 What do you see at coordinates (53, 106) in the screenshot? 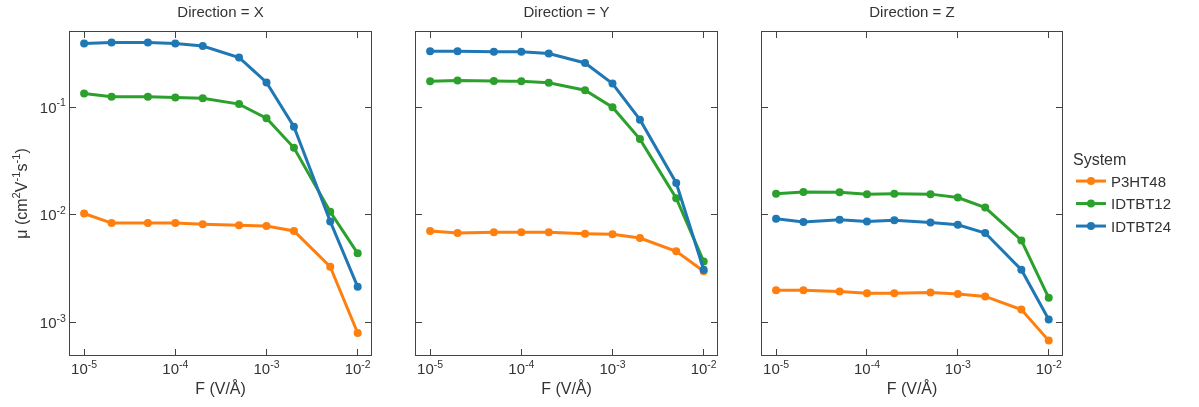
I see `y-tick-label: 10$^{-1}$` at bounding box center [53, 106].